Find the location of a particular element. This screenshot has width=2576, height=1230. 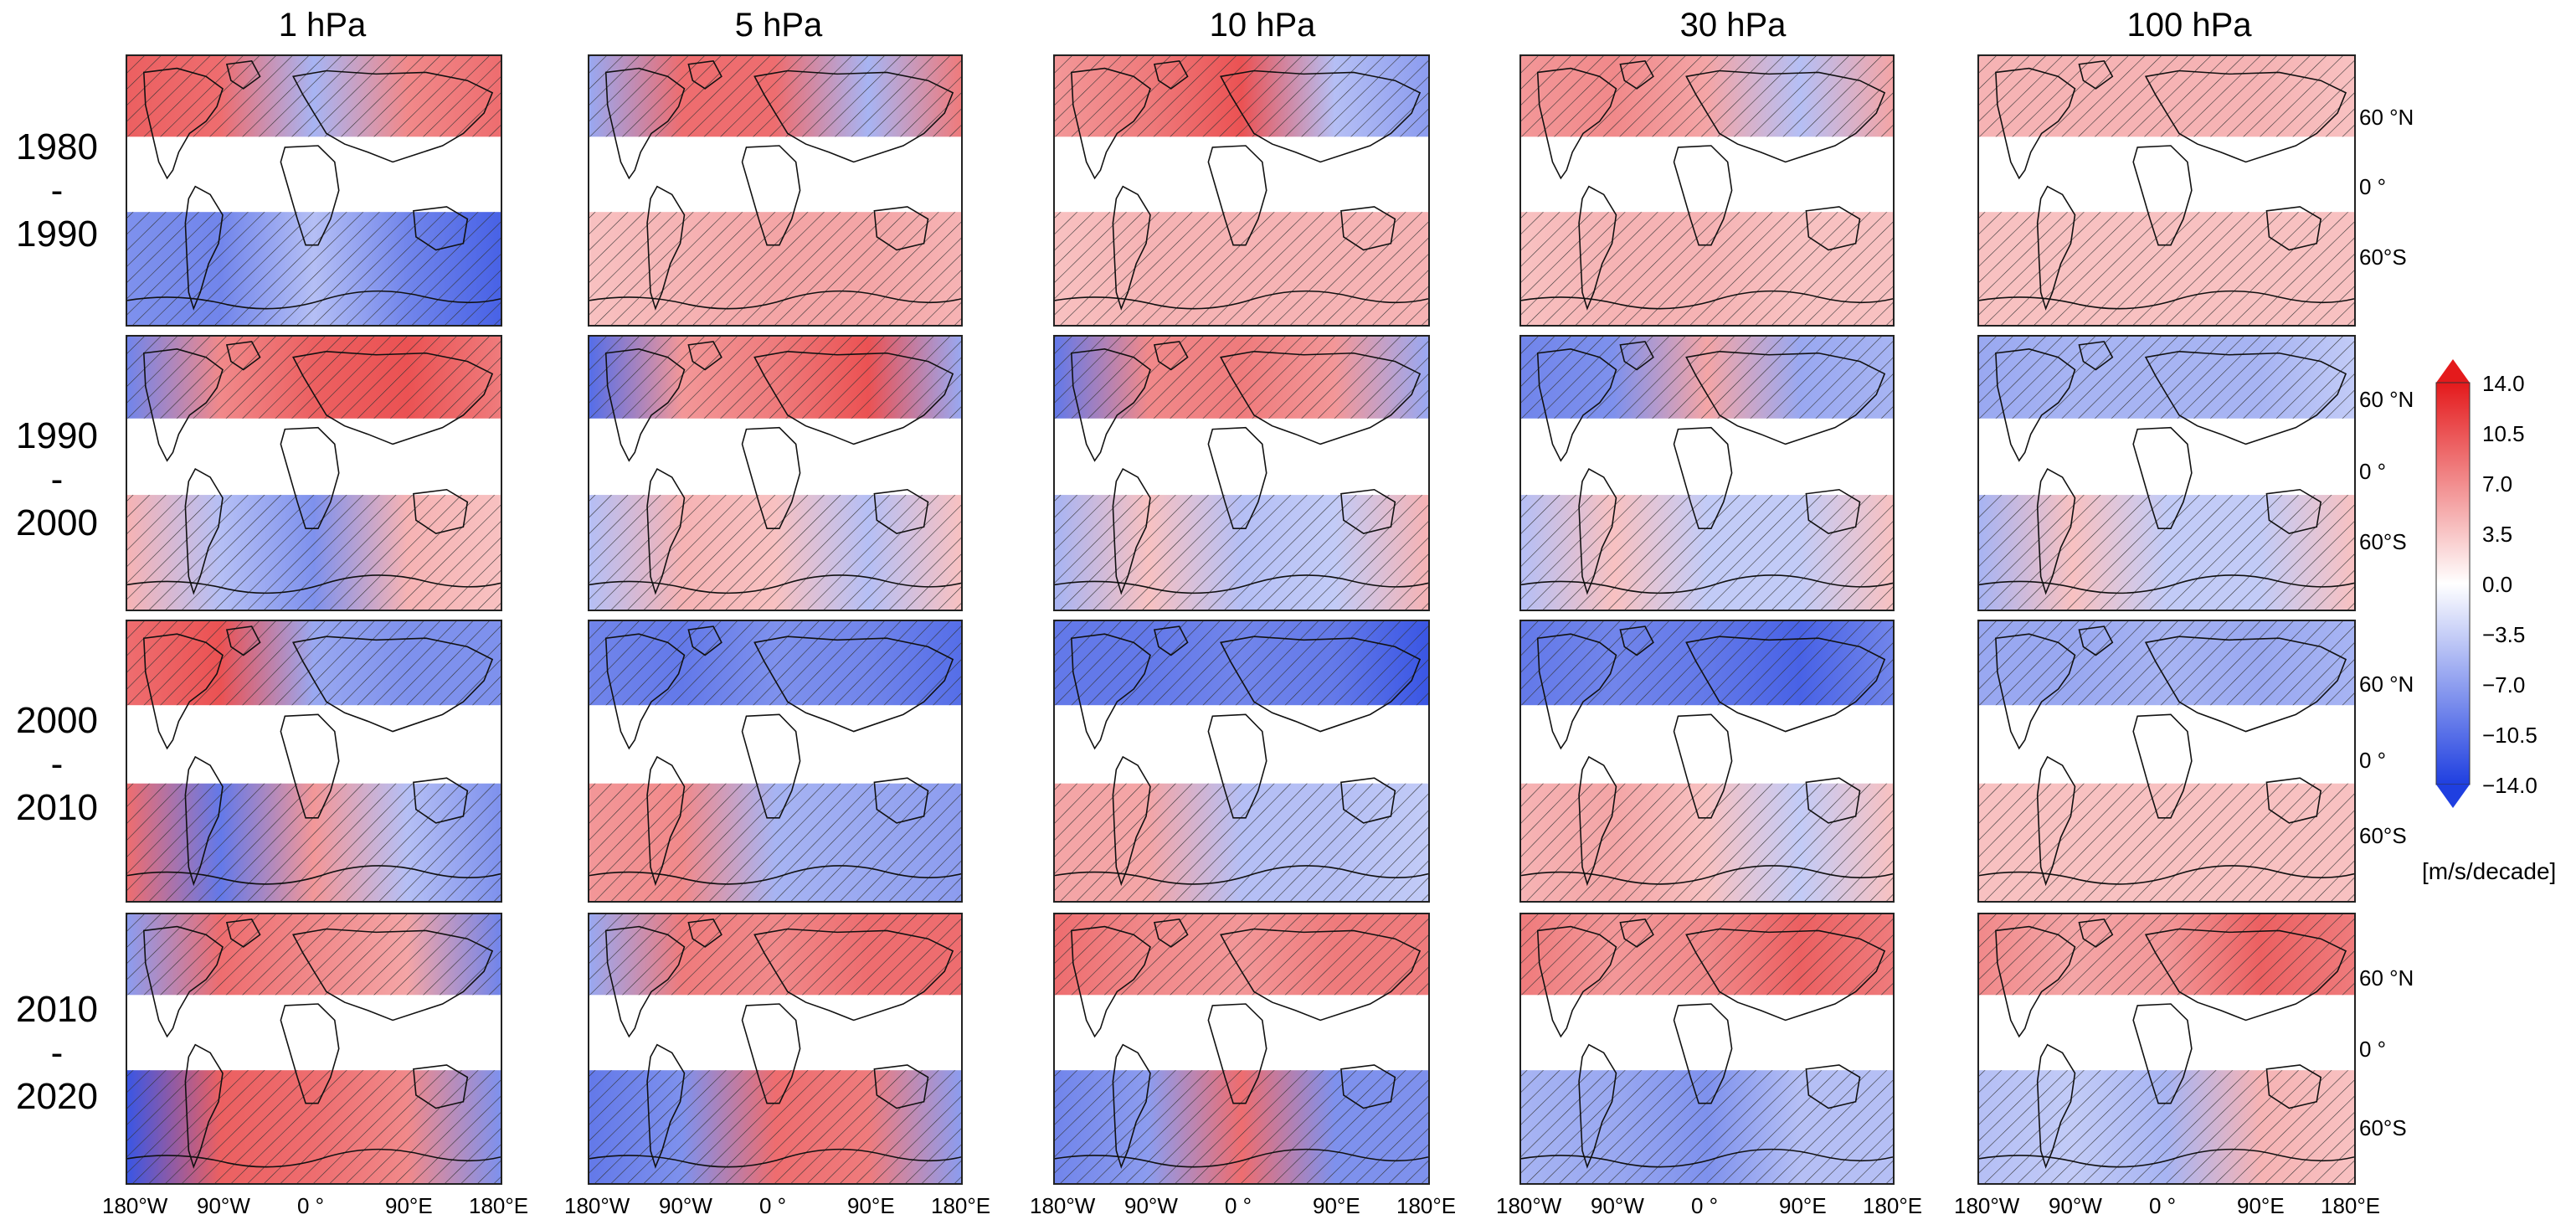

lon-tick-label: 180°E is located at coordinates (1426, 1205).